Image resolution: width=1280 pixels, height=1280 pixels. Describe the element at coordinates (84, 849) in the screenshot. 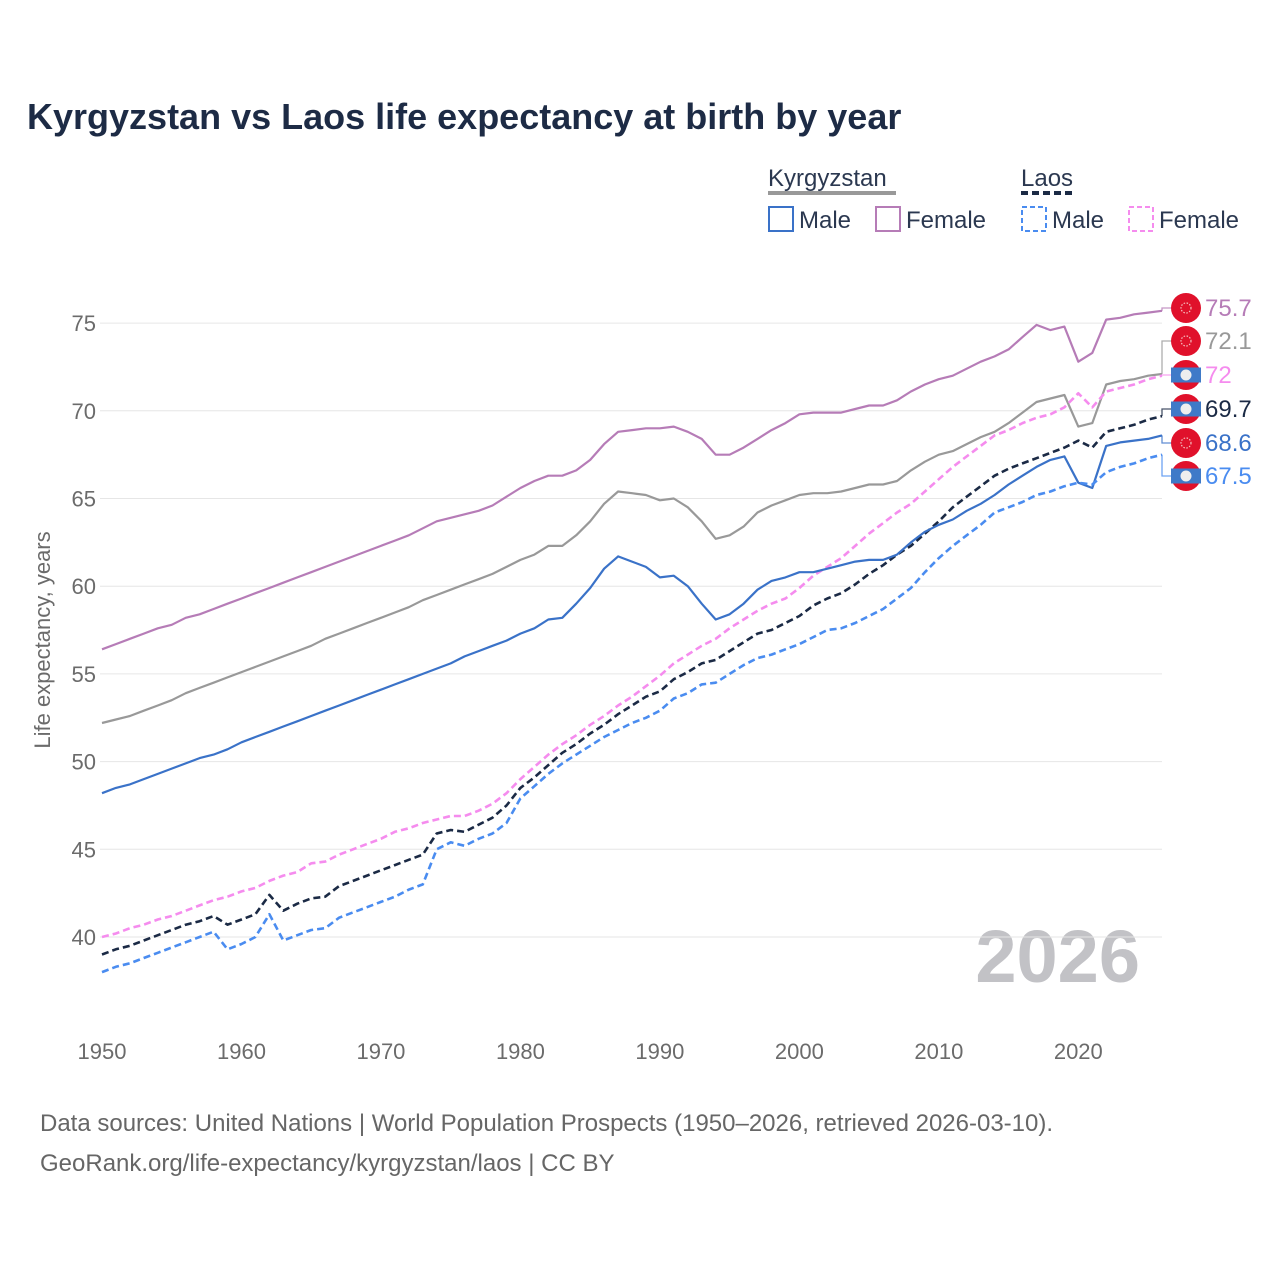

I see `y-tick-label: 45` at that location.